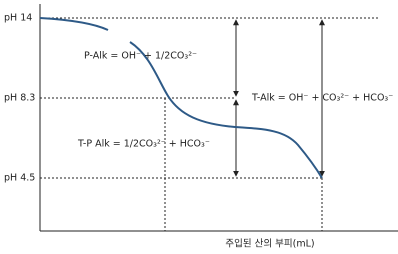  Describe the element at coordinates (19, 178) in the screenshot. I see `y-label: pH 4.5` at that location.